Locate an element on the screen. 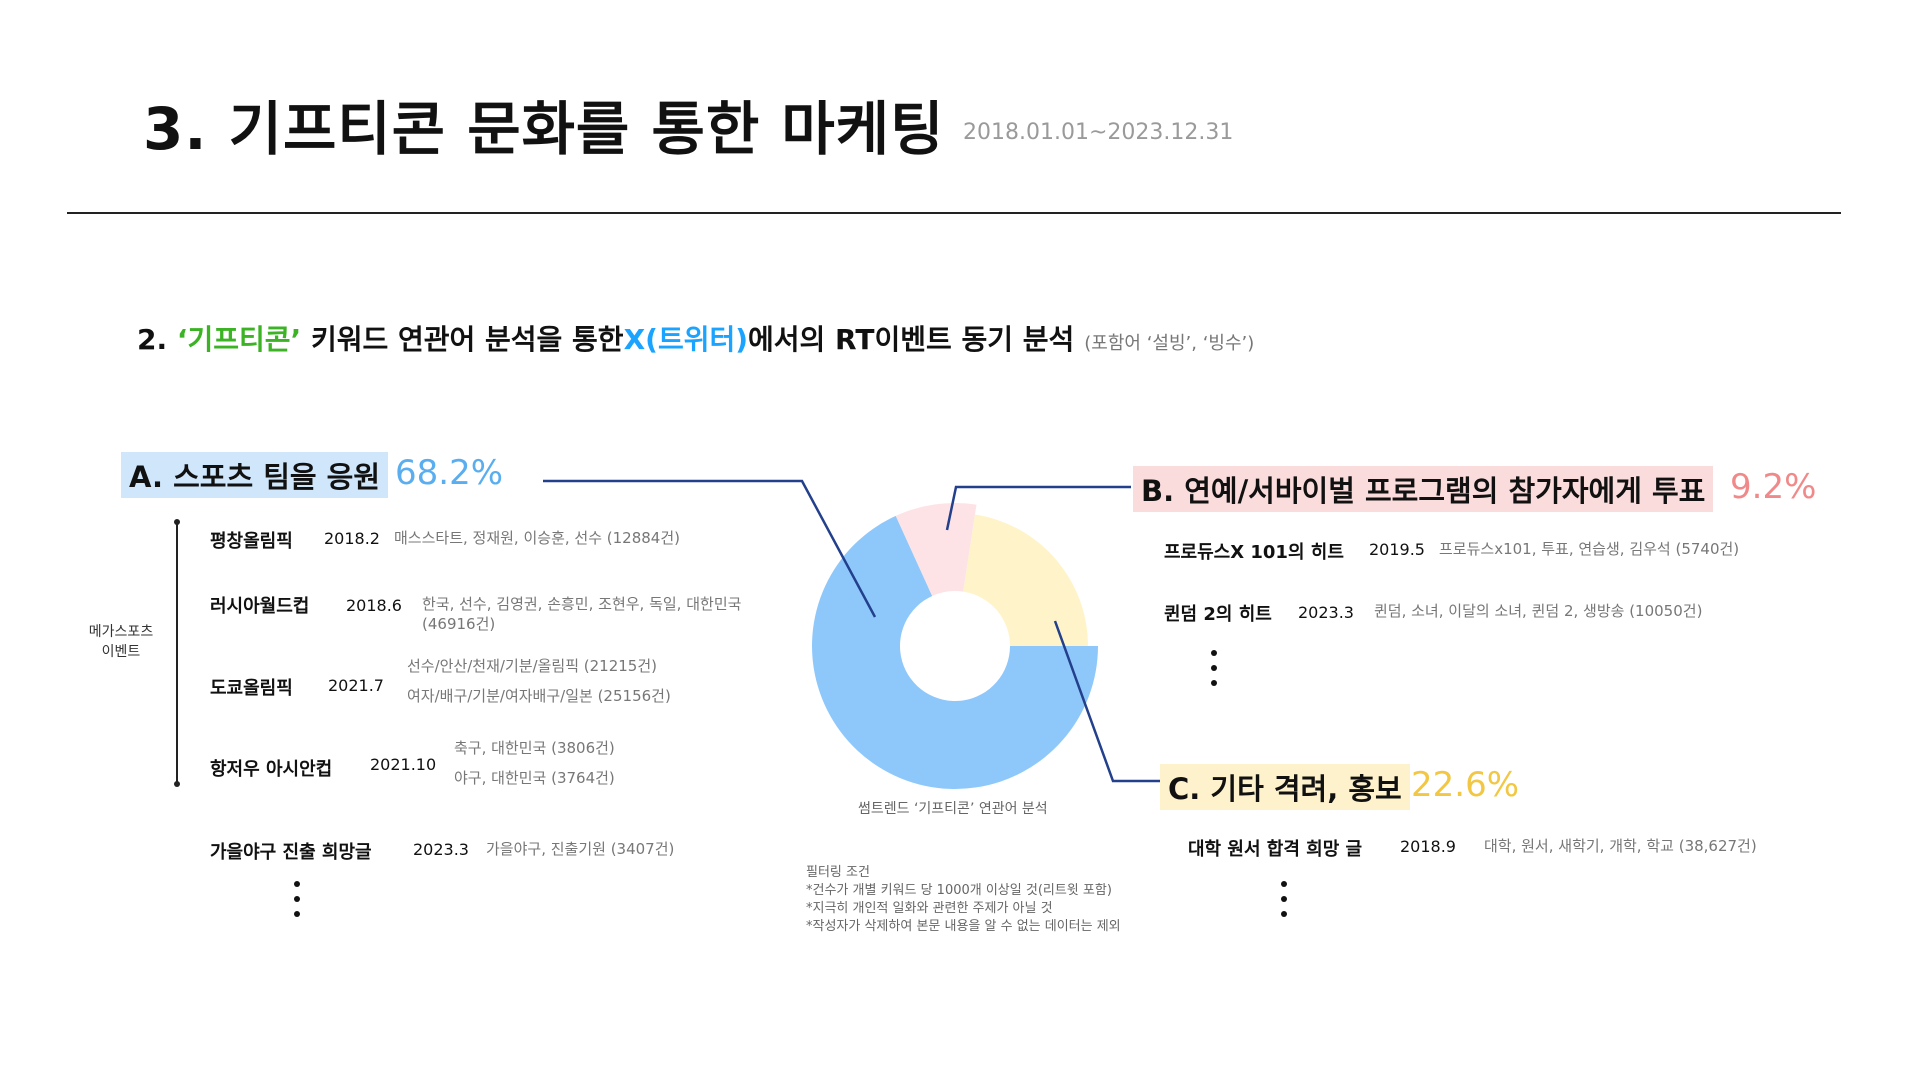  date-range: 2018.01.01~2023.12.31 is located at coordinates (1098, 132).